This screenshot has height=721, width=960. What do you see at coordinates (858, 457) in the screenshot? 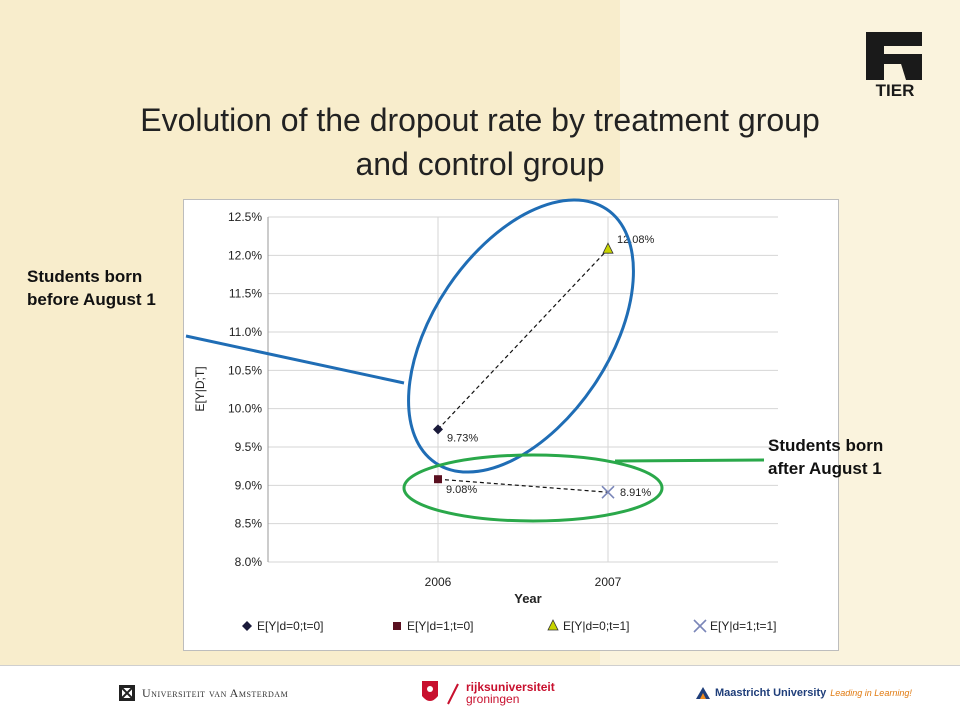
I see `callout-after-august: Students born after August 1` at bounding box center [858, 457].